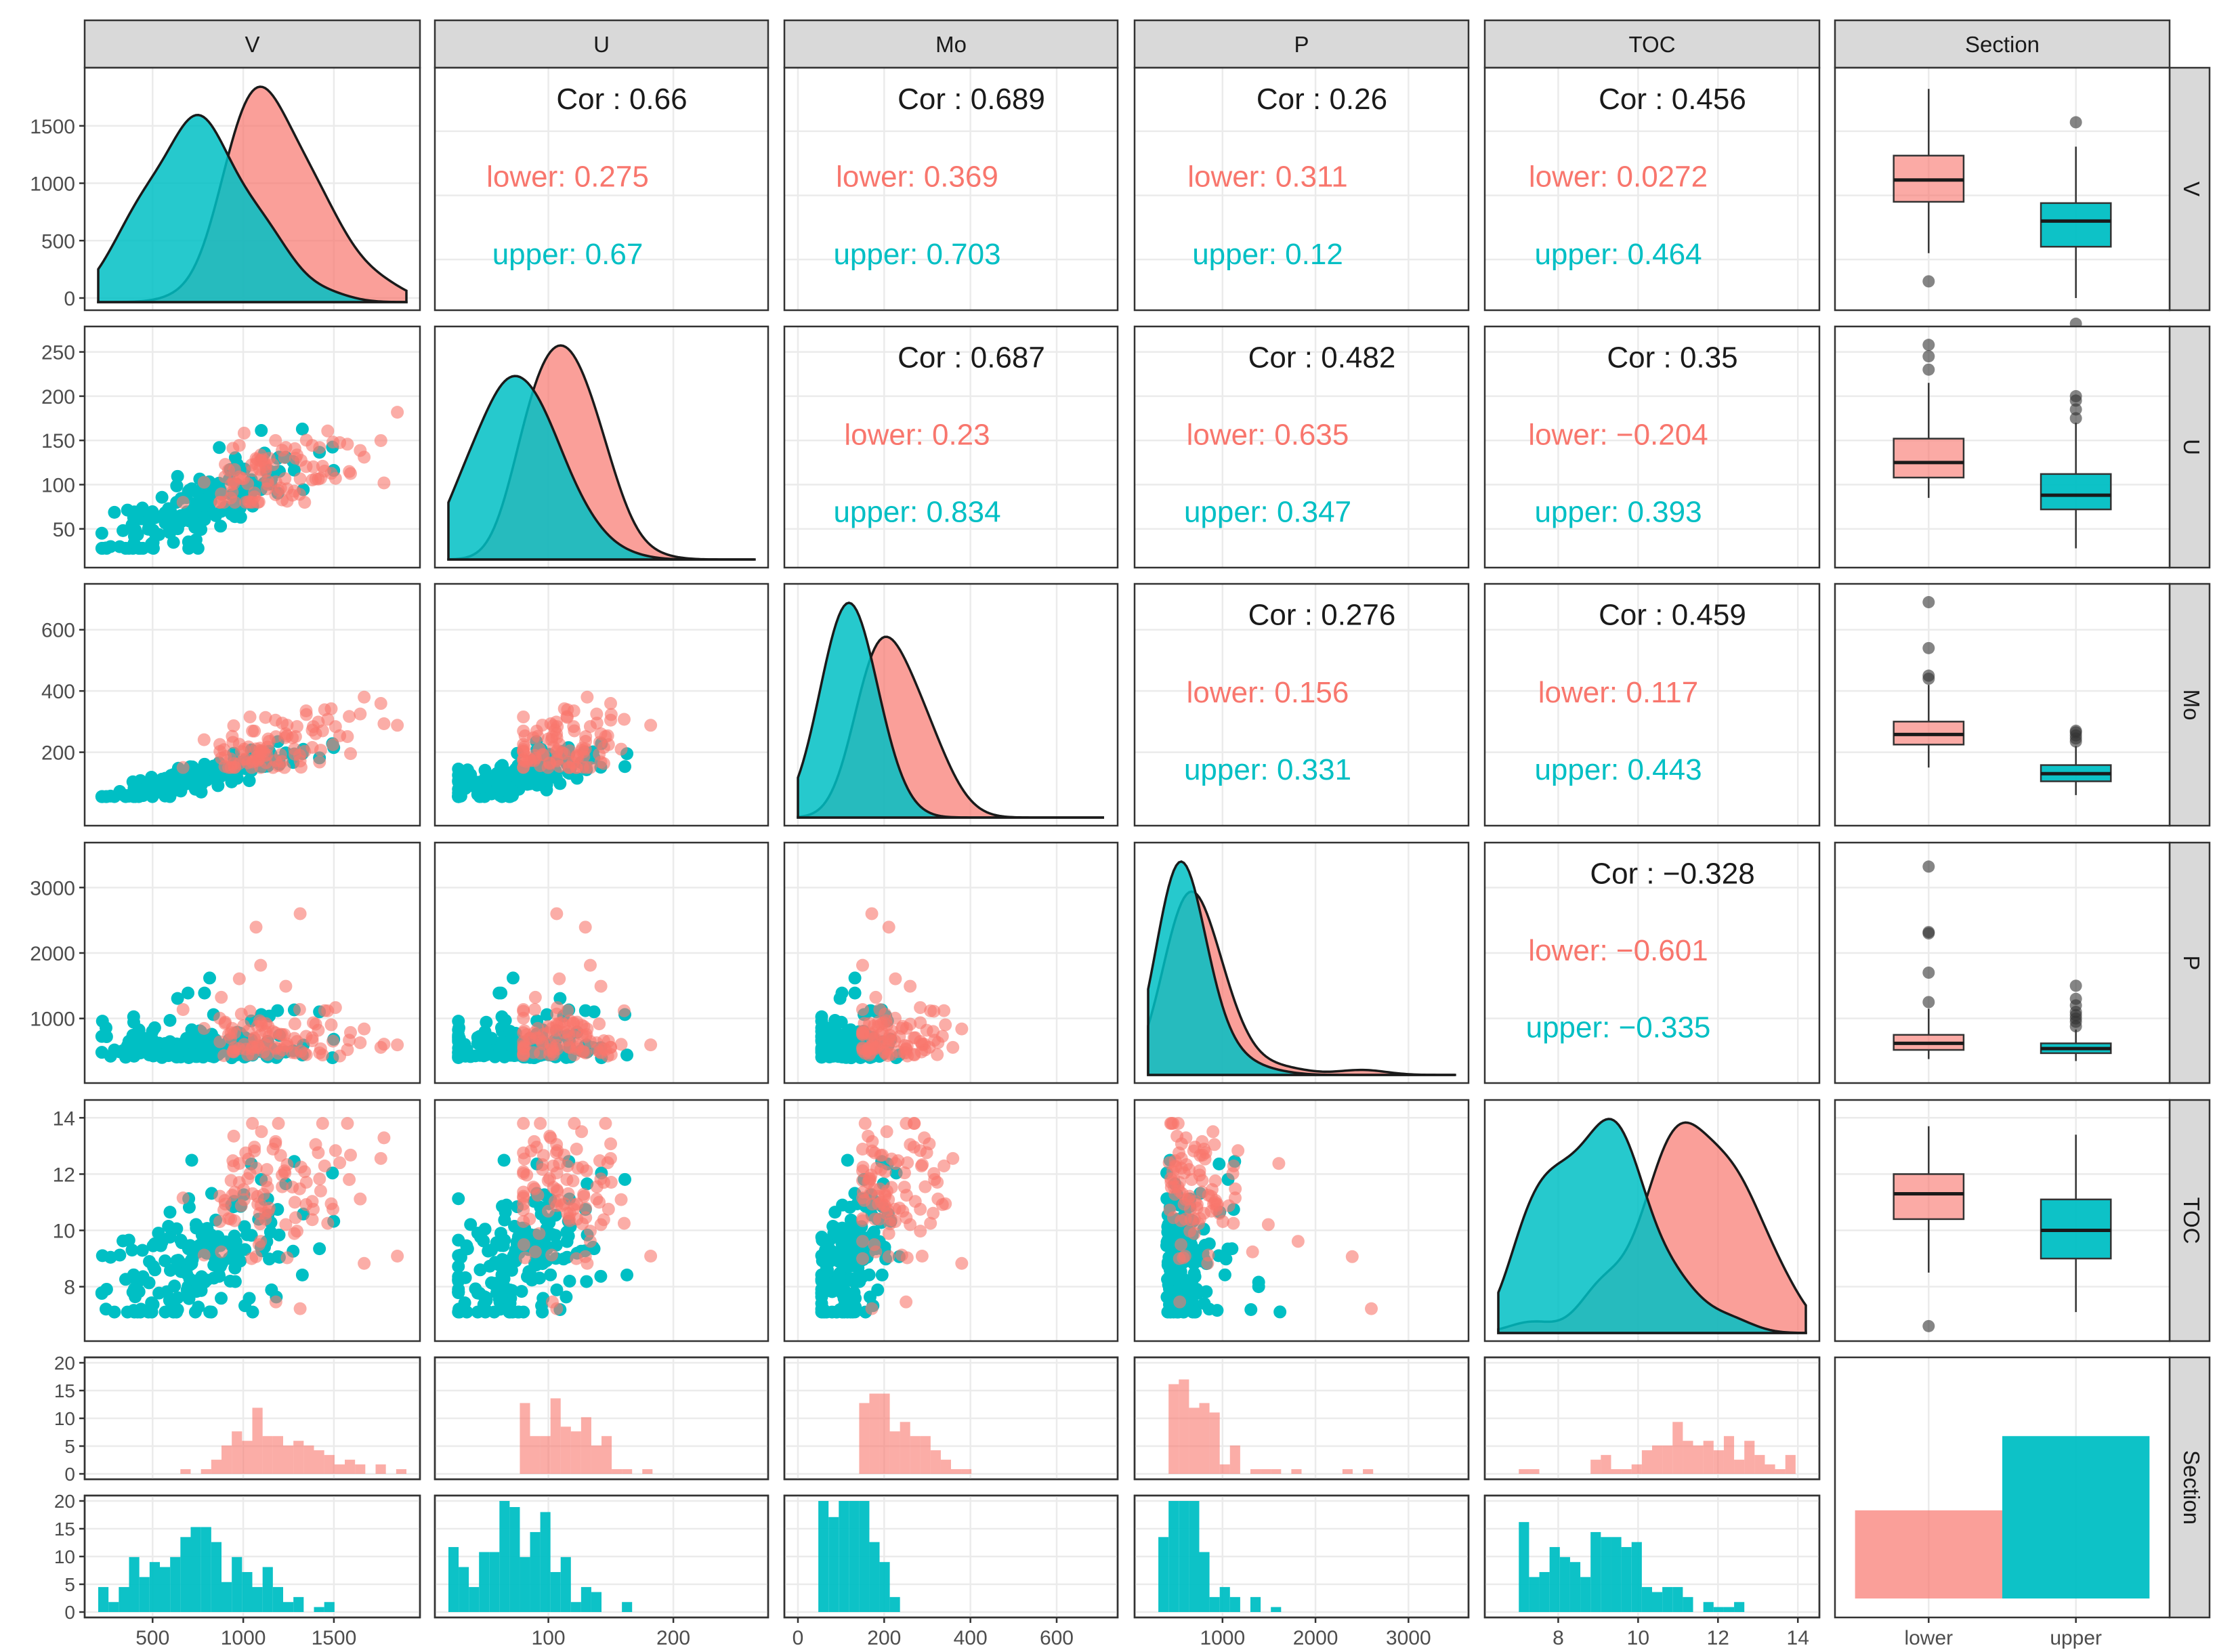 Image resolution: width=2238 pixels, height=1652 pixels. What do you see at coordinates (52, 1020) in the screenshot?
I see `y-tick-label: 1000` at bounding box center [52, 1020].